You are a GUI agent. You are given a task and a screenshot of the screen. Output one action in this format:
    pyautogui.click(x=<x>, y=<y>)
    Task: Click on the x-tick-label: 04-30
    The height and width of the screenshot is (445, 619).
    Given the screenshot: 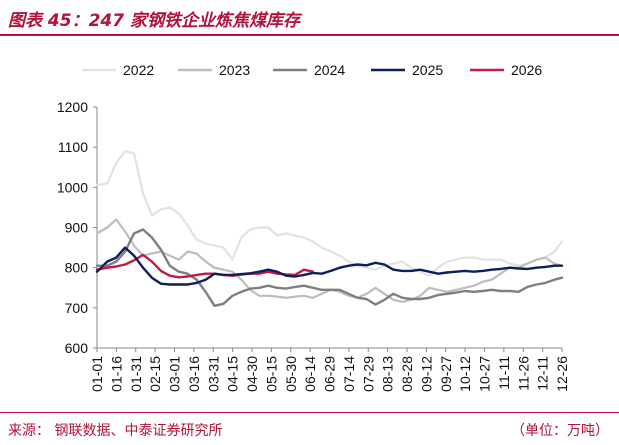 What is the action you would take?
    pyautogui.click(x=252, y=374)
    